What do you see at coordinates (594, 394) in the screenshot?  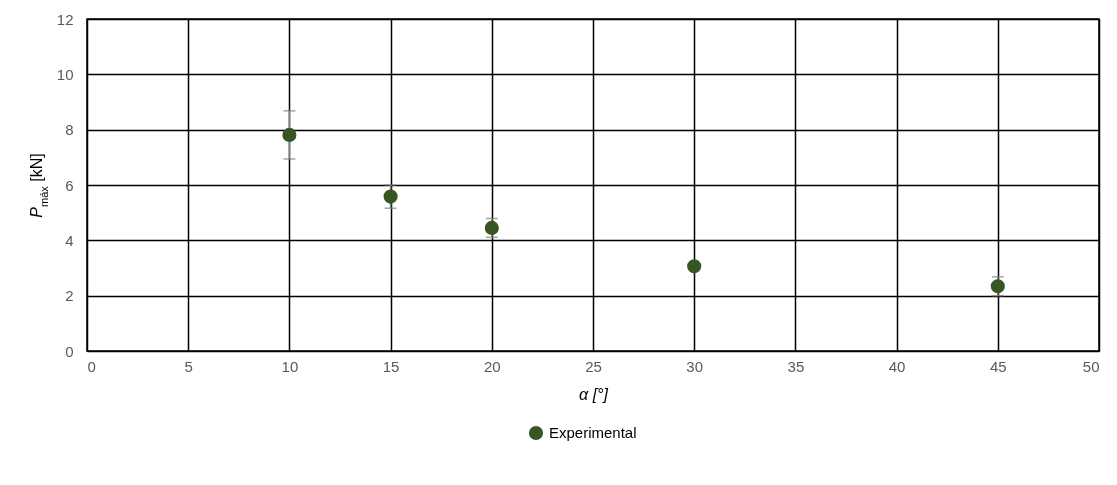 I see `x-axis-title: α [°]` at bounding box center [594, 394].